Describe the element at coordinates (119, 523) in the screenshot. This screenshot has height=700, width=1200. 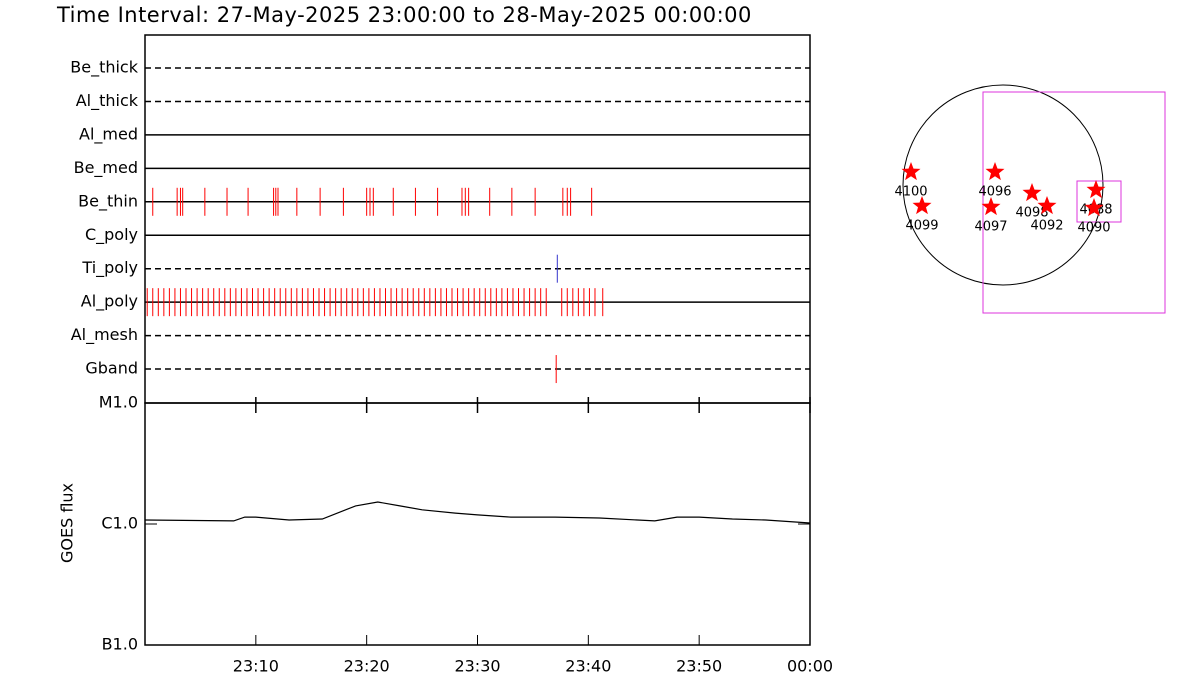
I see `y-tick-label: C1.0` at that location.